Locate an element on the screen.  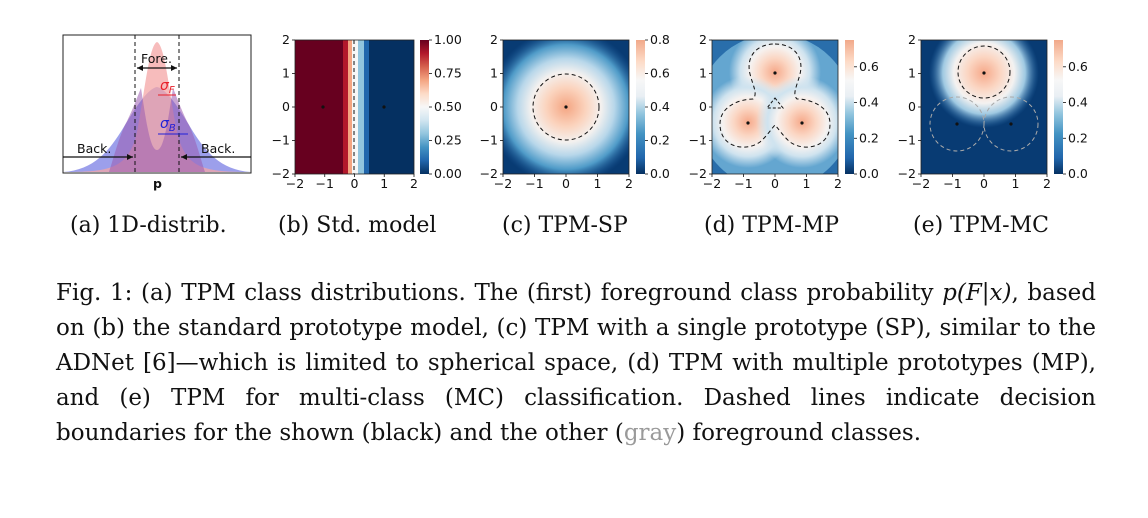
back-label-right: Back. is located at coordinates (218, 148).